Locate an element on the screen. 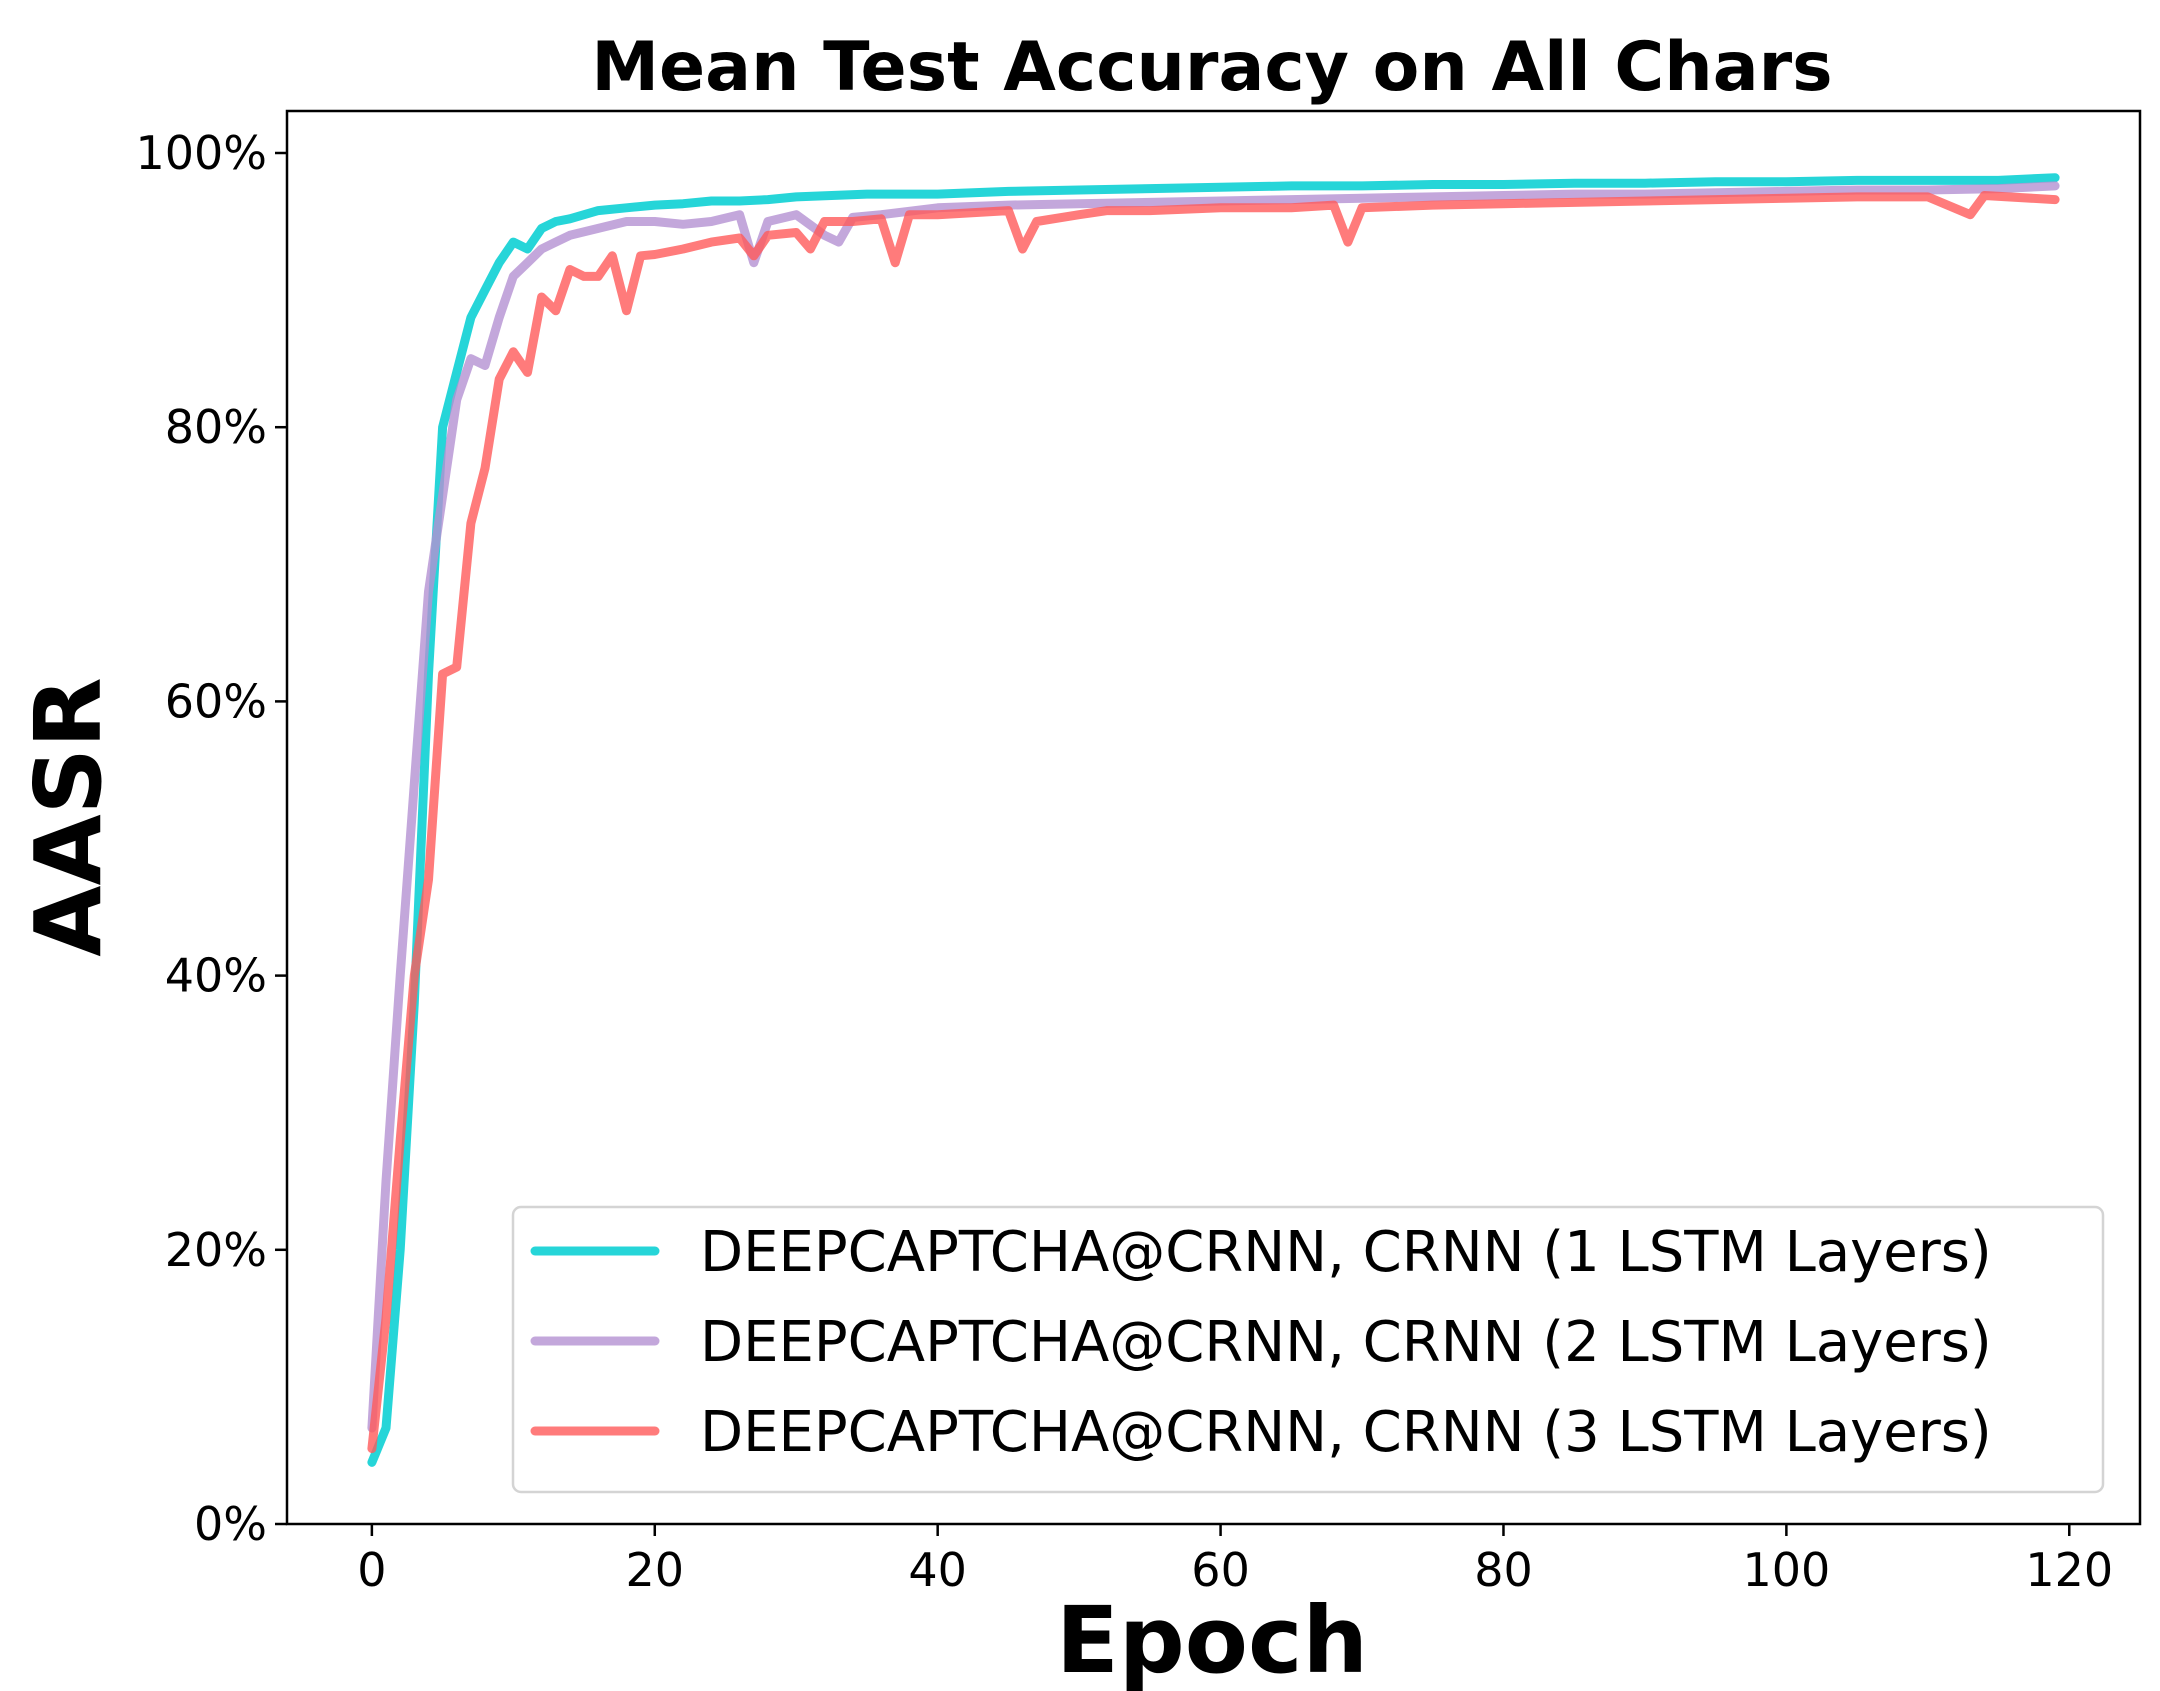 This screenshot has height=1691, width=2160. y-tick-label: 40% is located at coordinates (216, 976).